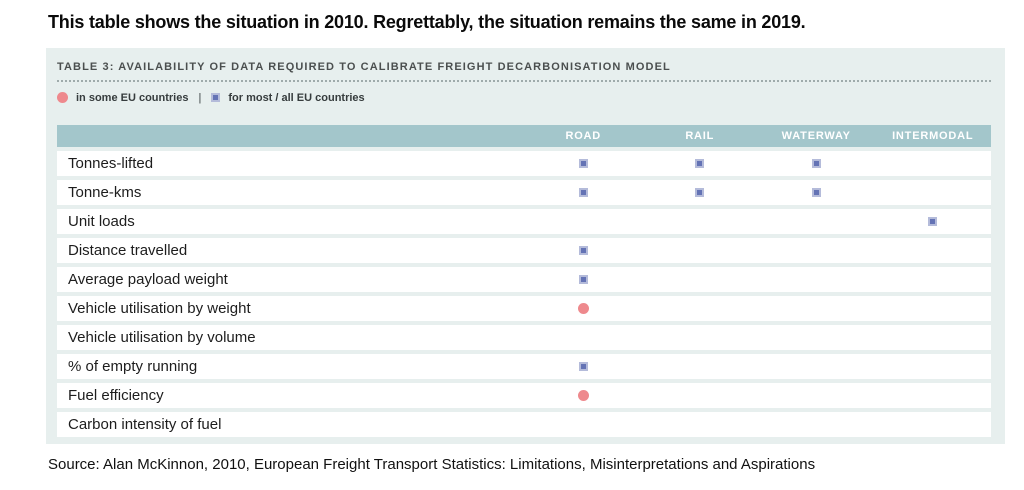 This screenshot has height=490, width=1024. Describe the element at coordinates (159, 308) in the screenshot. I see `row-label: Vehicle utilisation by weight` at that location.